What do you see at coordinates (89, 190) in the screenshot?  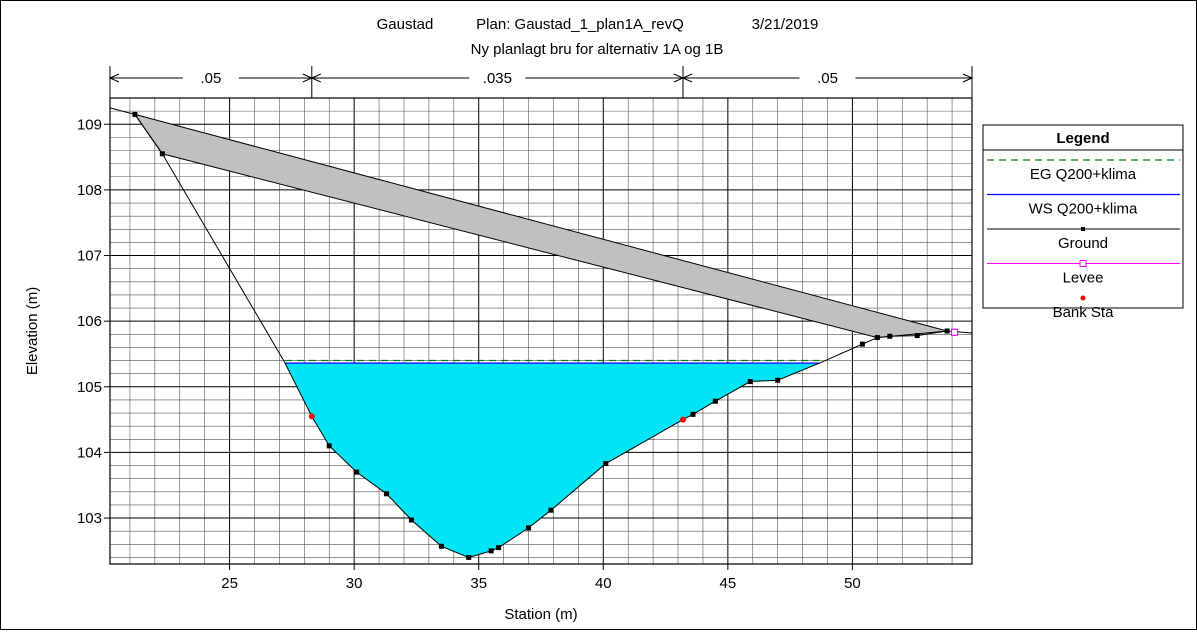 I see `y-tick-label: 108` at bounding box center [89, 190].